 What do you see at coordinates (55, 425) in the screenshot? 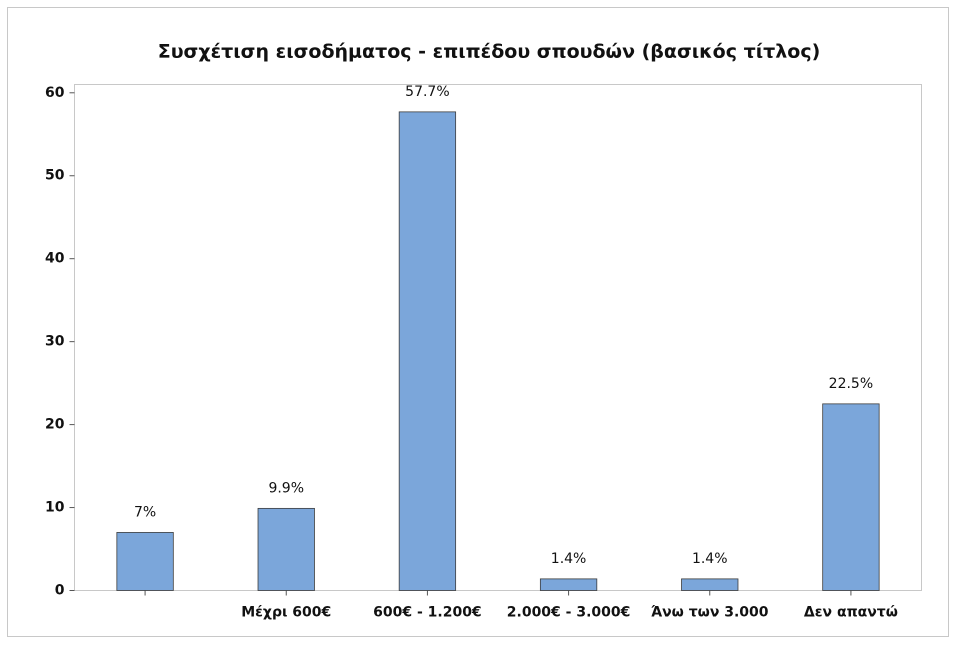
I see `y-tick-label: 20` at bounding box center [55, 425].